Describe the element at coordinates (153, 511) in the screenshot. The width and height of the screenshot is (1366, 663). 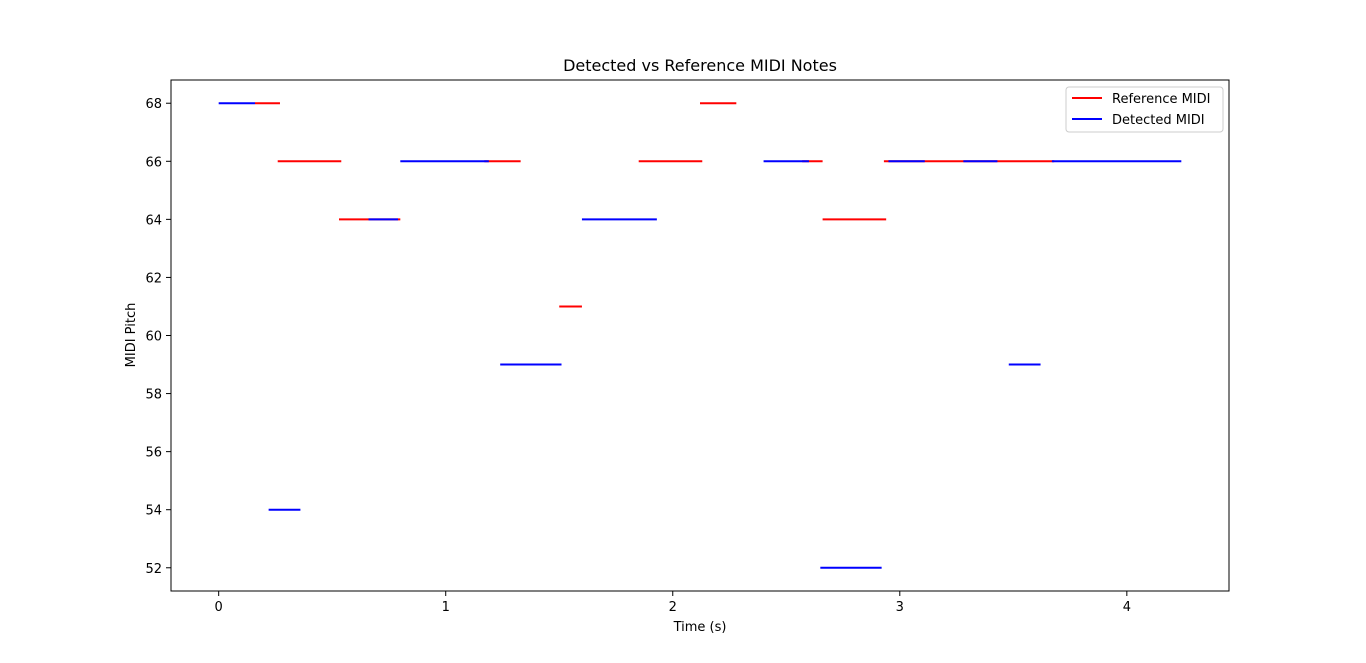
I see `y-tick-label-1: 54` at that location.